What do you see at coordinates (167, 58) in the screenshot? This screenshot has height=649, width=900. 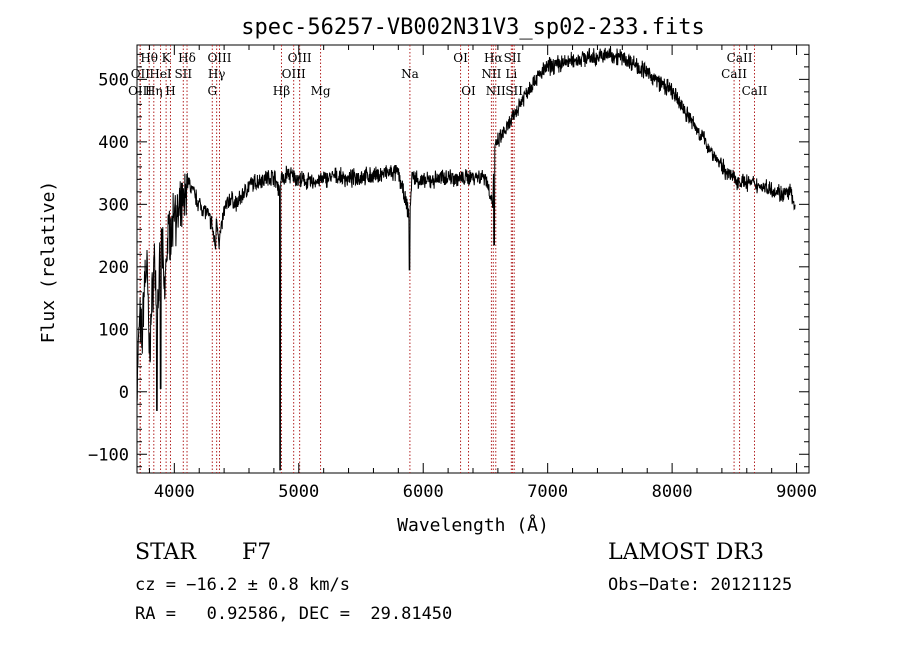 I see `line-label-3: K` at bounding box center [167, 58].